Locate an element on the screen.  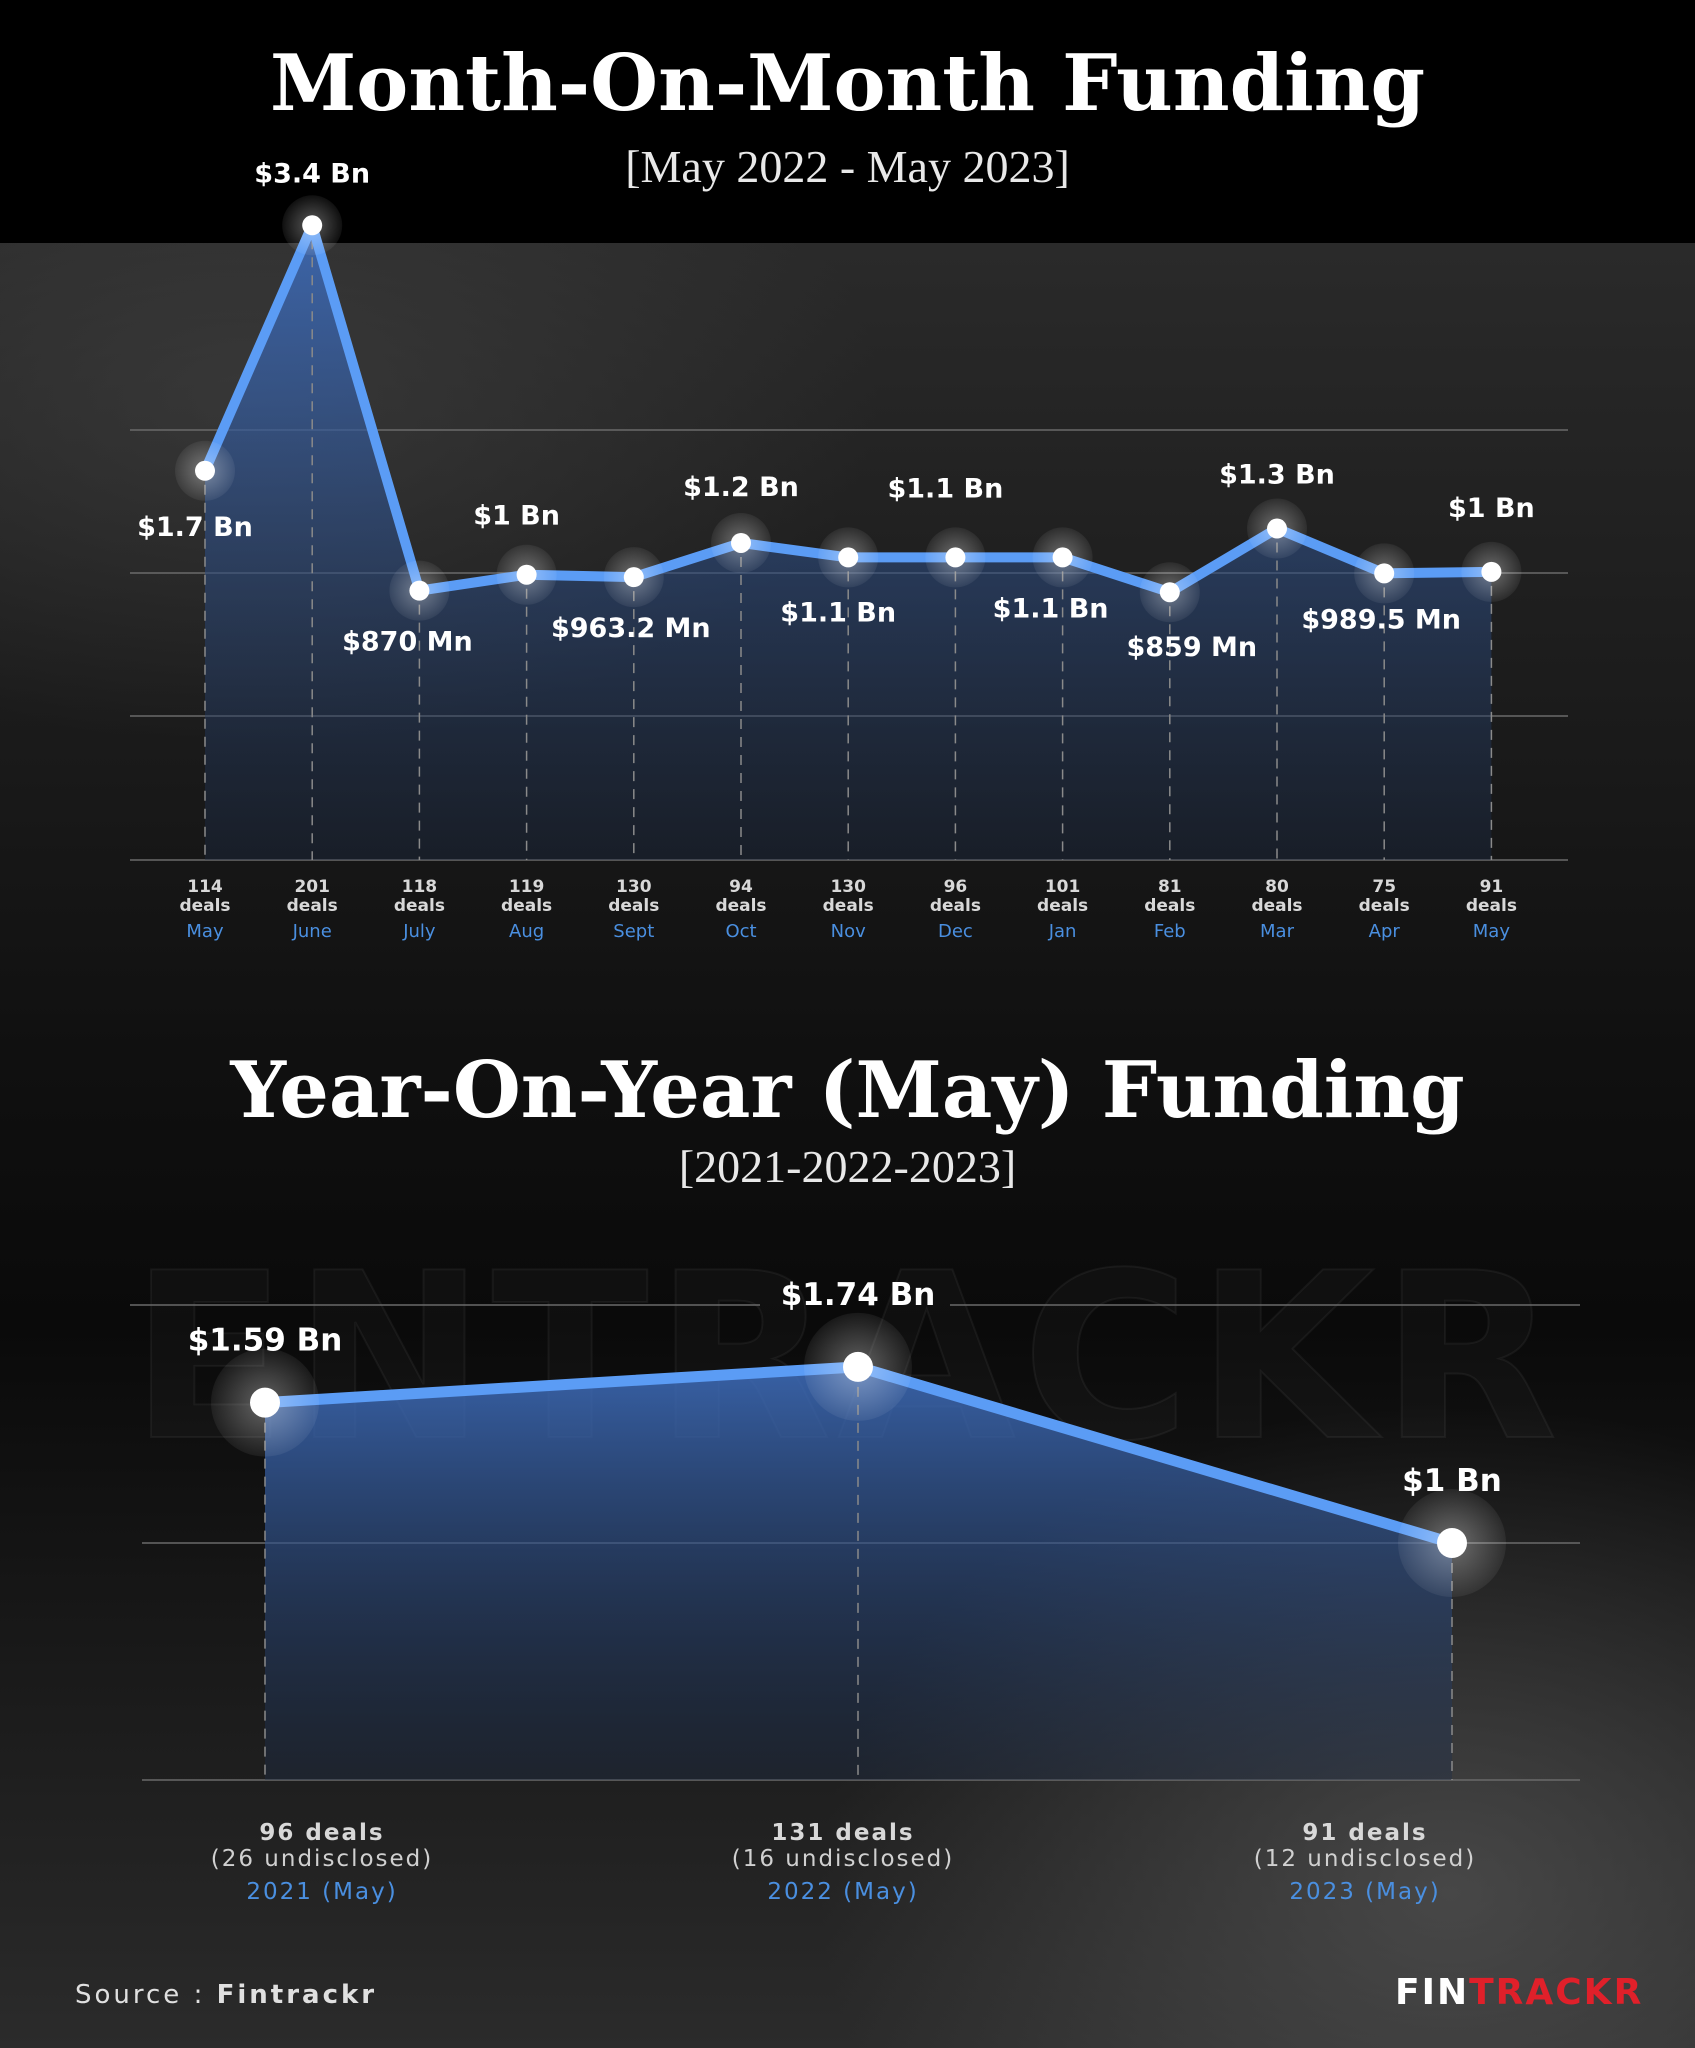
yoy-value-label: $1.59 Bn is located at coordinates (265, 1341).